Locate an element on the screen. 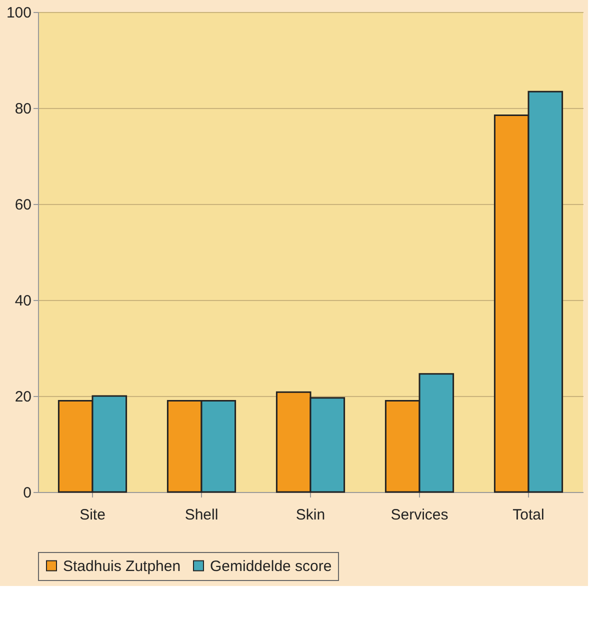 Image resolution: width=611 pixels, height=623 pixels. x-tick-label: Skin is located at coordinates (311, 515).